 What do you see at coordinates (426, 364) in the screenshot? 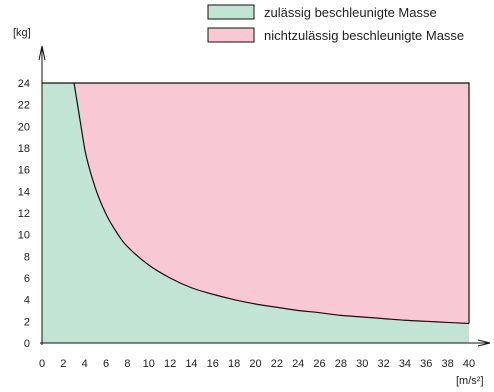
I see `x-tick-label: 36` at bounding box center [426, 364].